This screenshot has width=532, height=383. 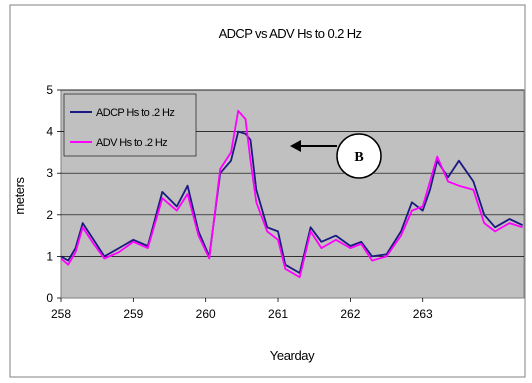 I want to click on x-tick-label-263: 263, so click(x=423, y=314).